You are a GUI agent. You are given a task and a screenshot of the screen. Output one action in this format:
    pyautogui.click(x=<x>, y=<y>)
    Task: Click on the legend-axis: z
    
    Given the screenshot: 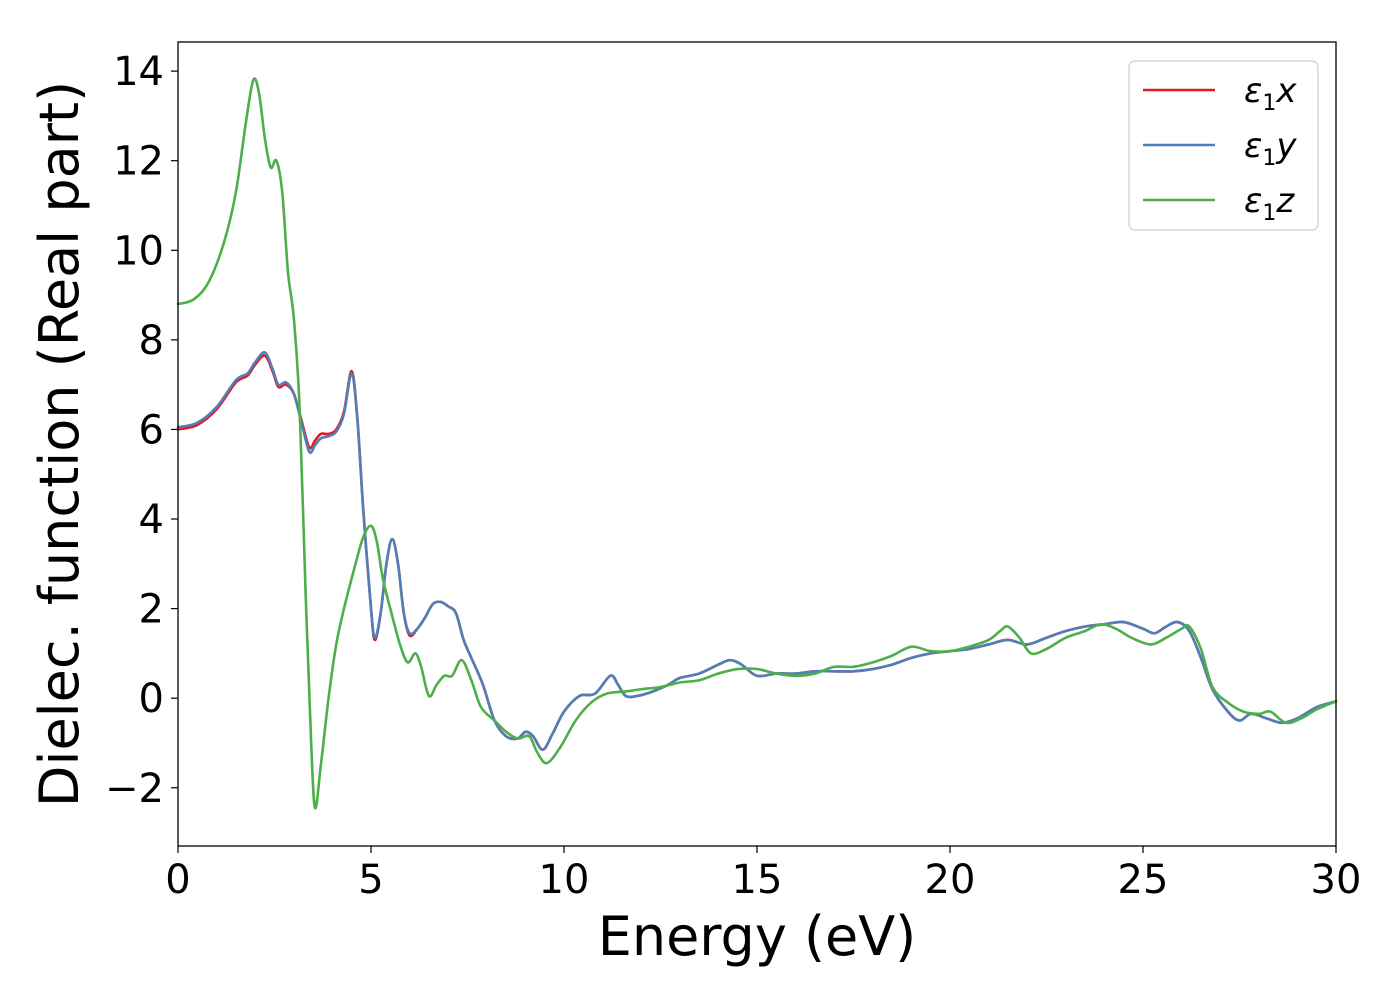 What is the action you would take?
    pyautogui.click(x=1285, y=201)
    